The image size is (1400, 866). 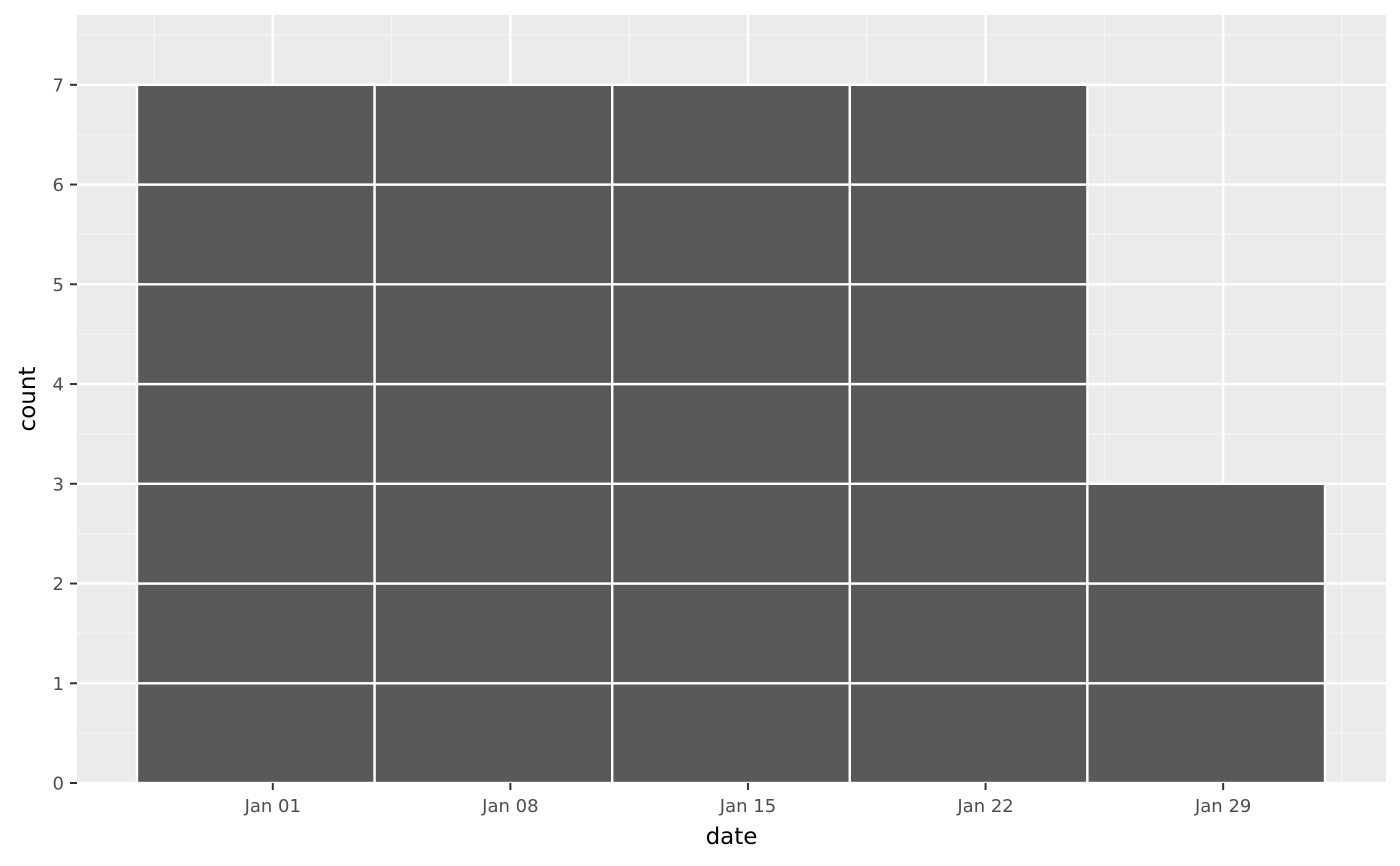 What do you see at coordinates (58, 185) in the screenshot?
I see `y-tick-label: 6` at bounding box center [58, 185].